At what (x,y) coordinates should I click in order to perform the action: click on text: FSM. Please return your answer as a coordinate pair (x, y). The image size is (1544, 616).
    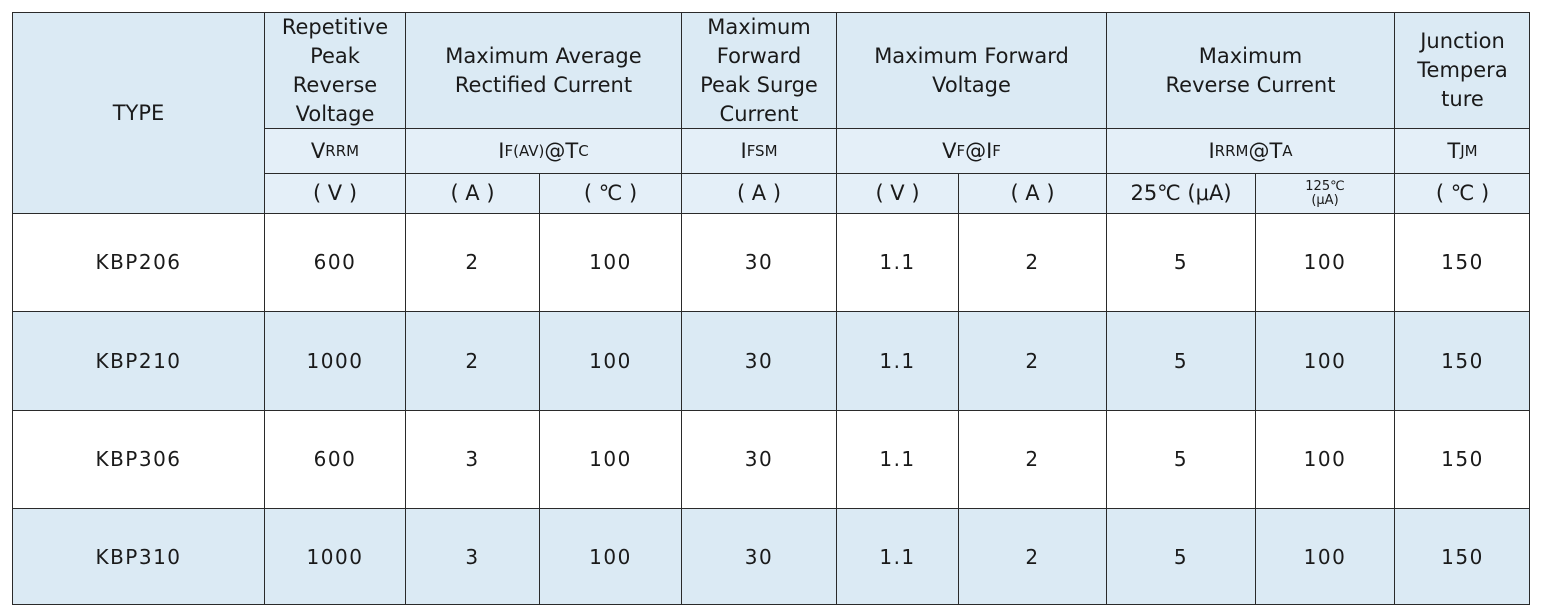
    Looking at the image, I should click on (762, 150).